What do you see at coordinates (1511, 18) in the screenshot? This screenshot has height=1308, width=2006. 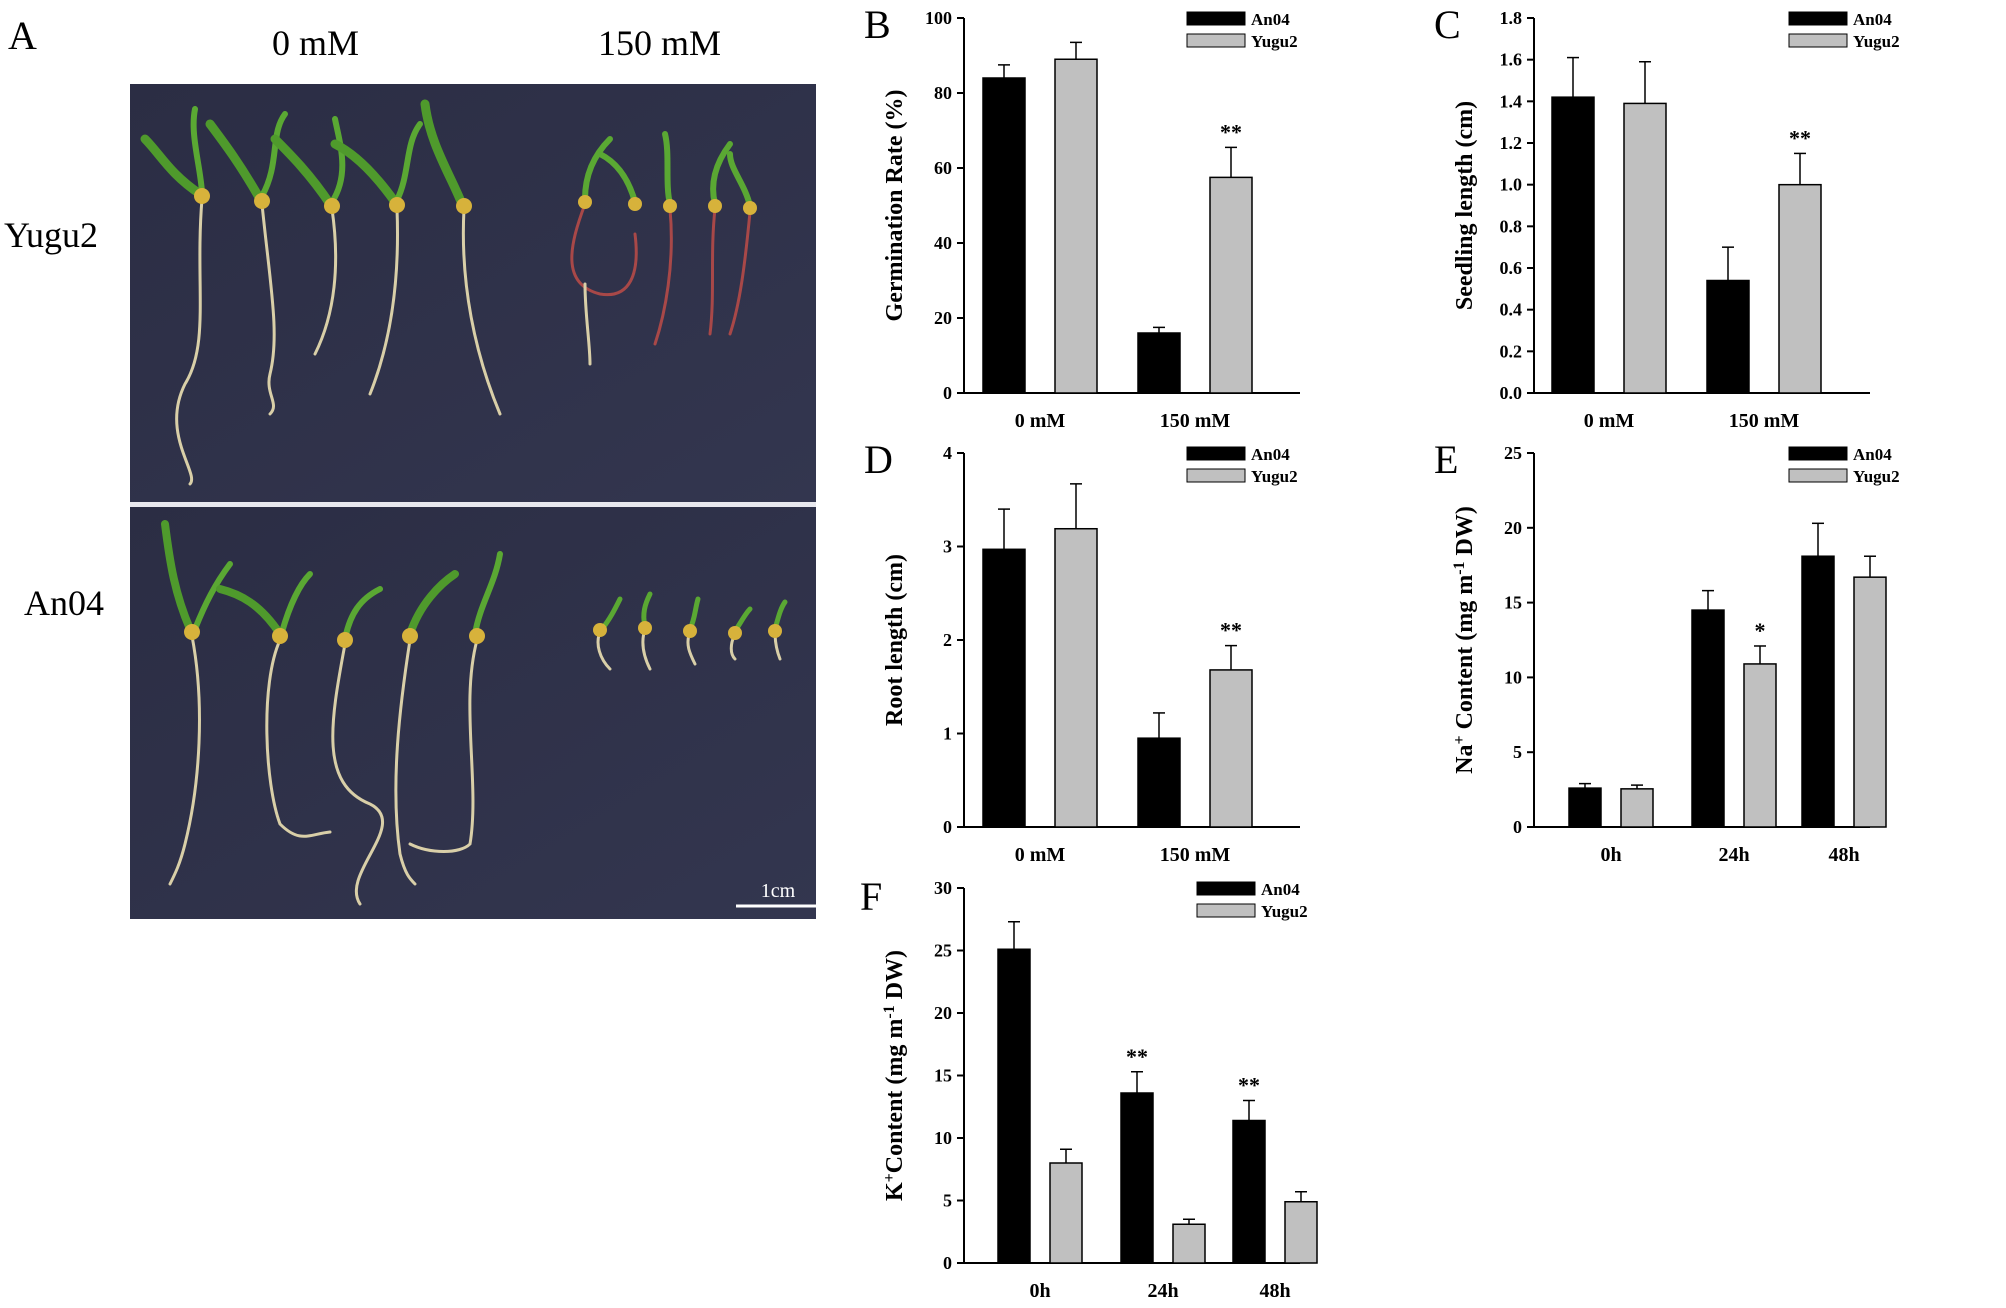 I see `y-tick-label: 1.8` at bounding box center [1511, 18].